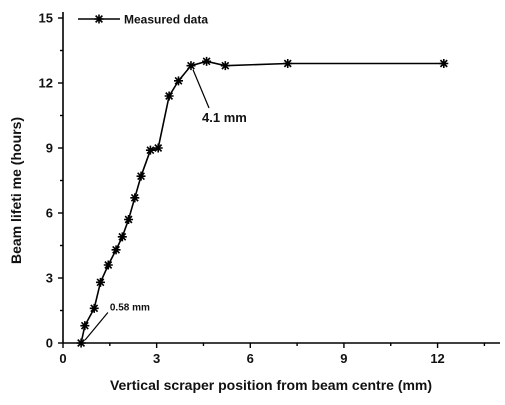  Describe the element at coordinates (49, 278) in the screenshot. I see `y-tick-label: 3` at that location.